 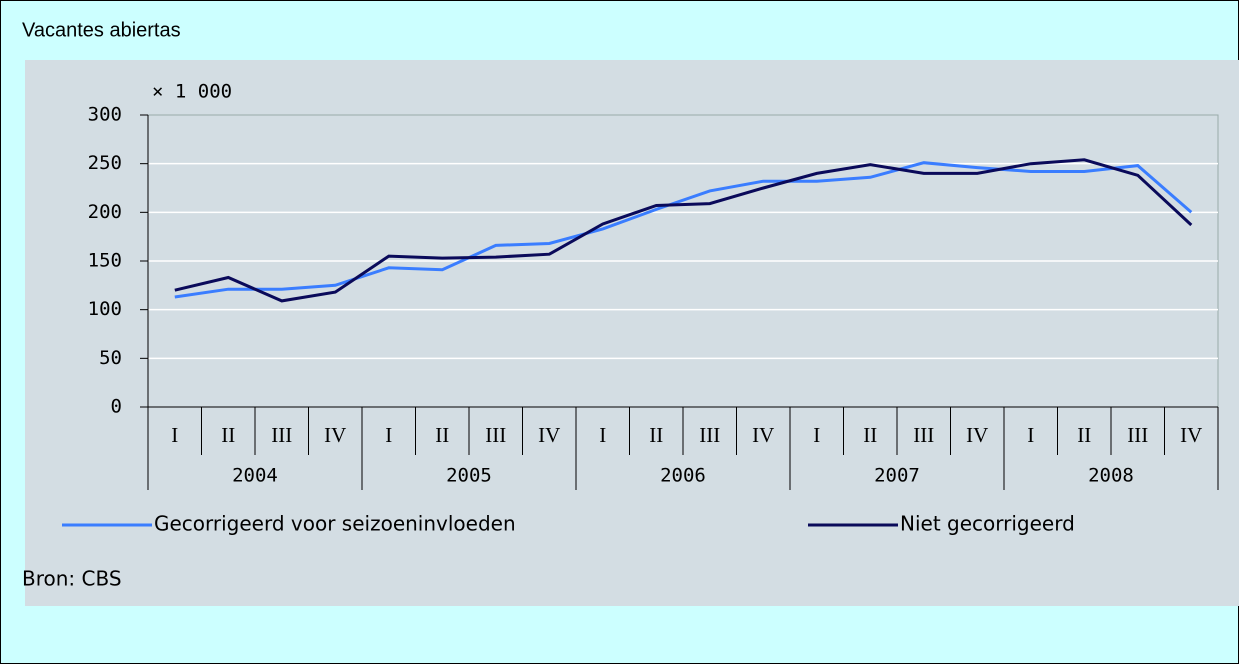 I want to click on y-tick-label: 0, so click(x=116, y=407).